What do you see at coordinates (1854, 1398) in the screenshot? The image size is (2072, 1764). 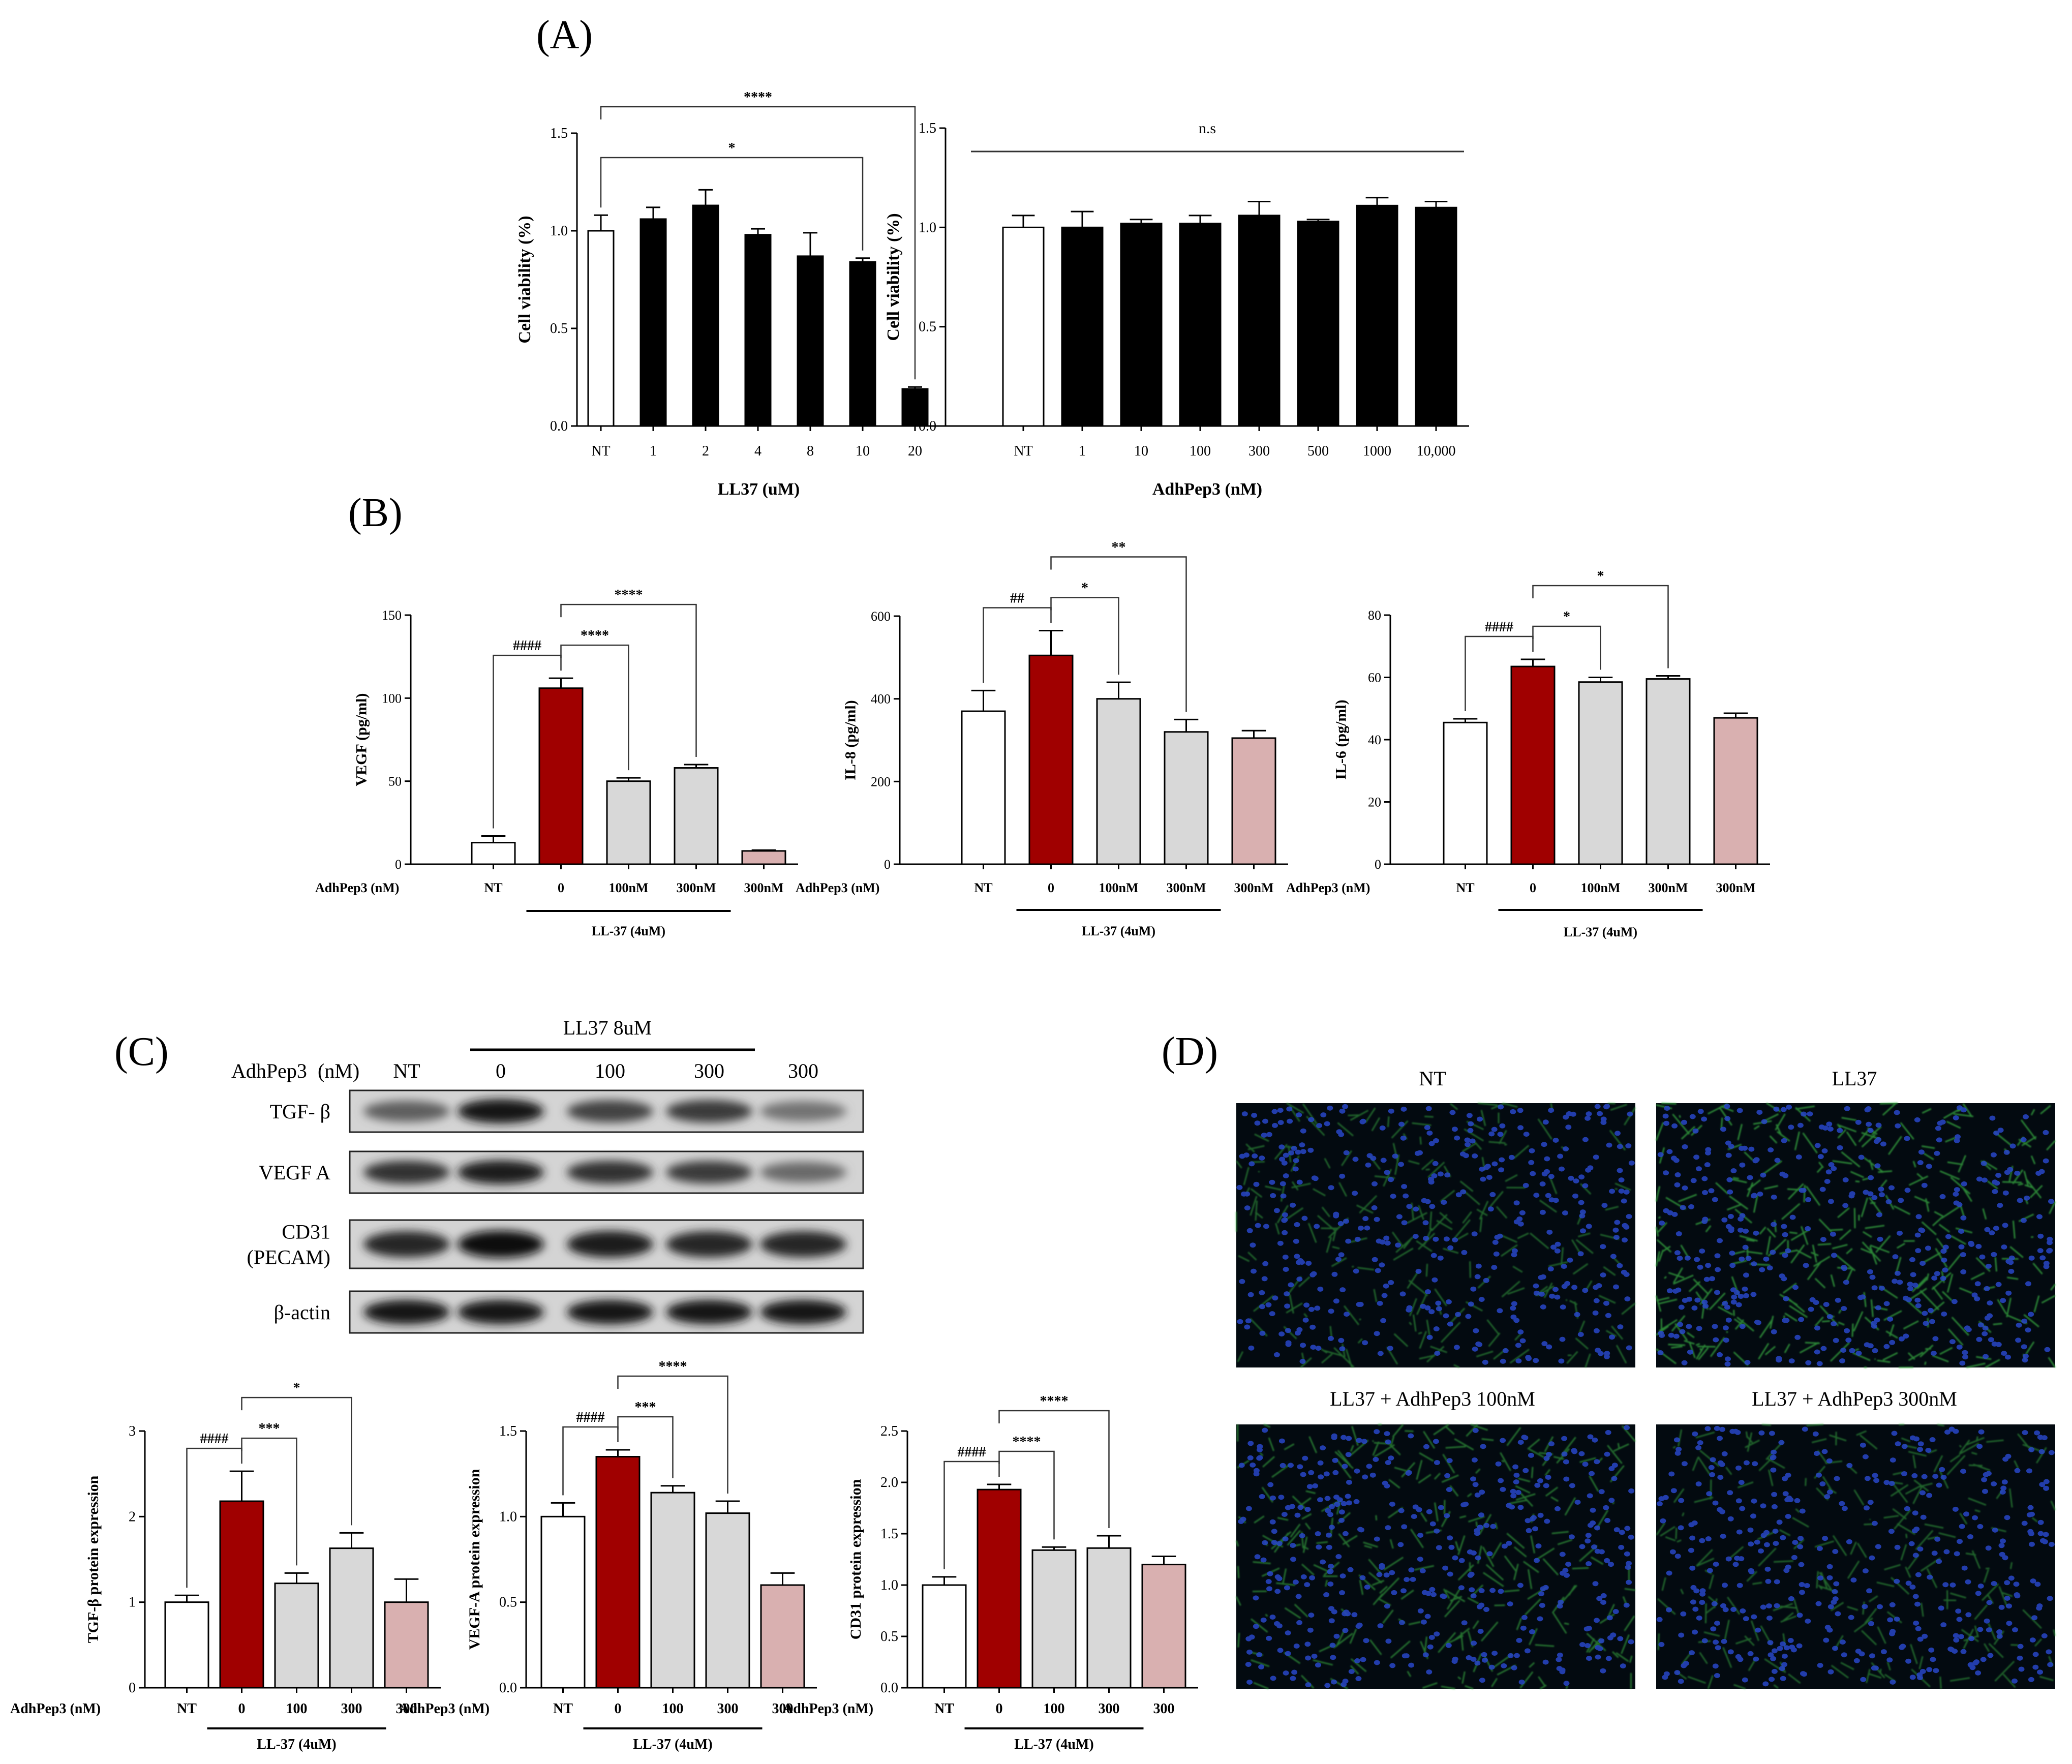 I see `micrograph-title: LL37 + AdhPep3 300nM` at bounding box center [1854, 1398].